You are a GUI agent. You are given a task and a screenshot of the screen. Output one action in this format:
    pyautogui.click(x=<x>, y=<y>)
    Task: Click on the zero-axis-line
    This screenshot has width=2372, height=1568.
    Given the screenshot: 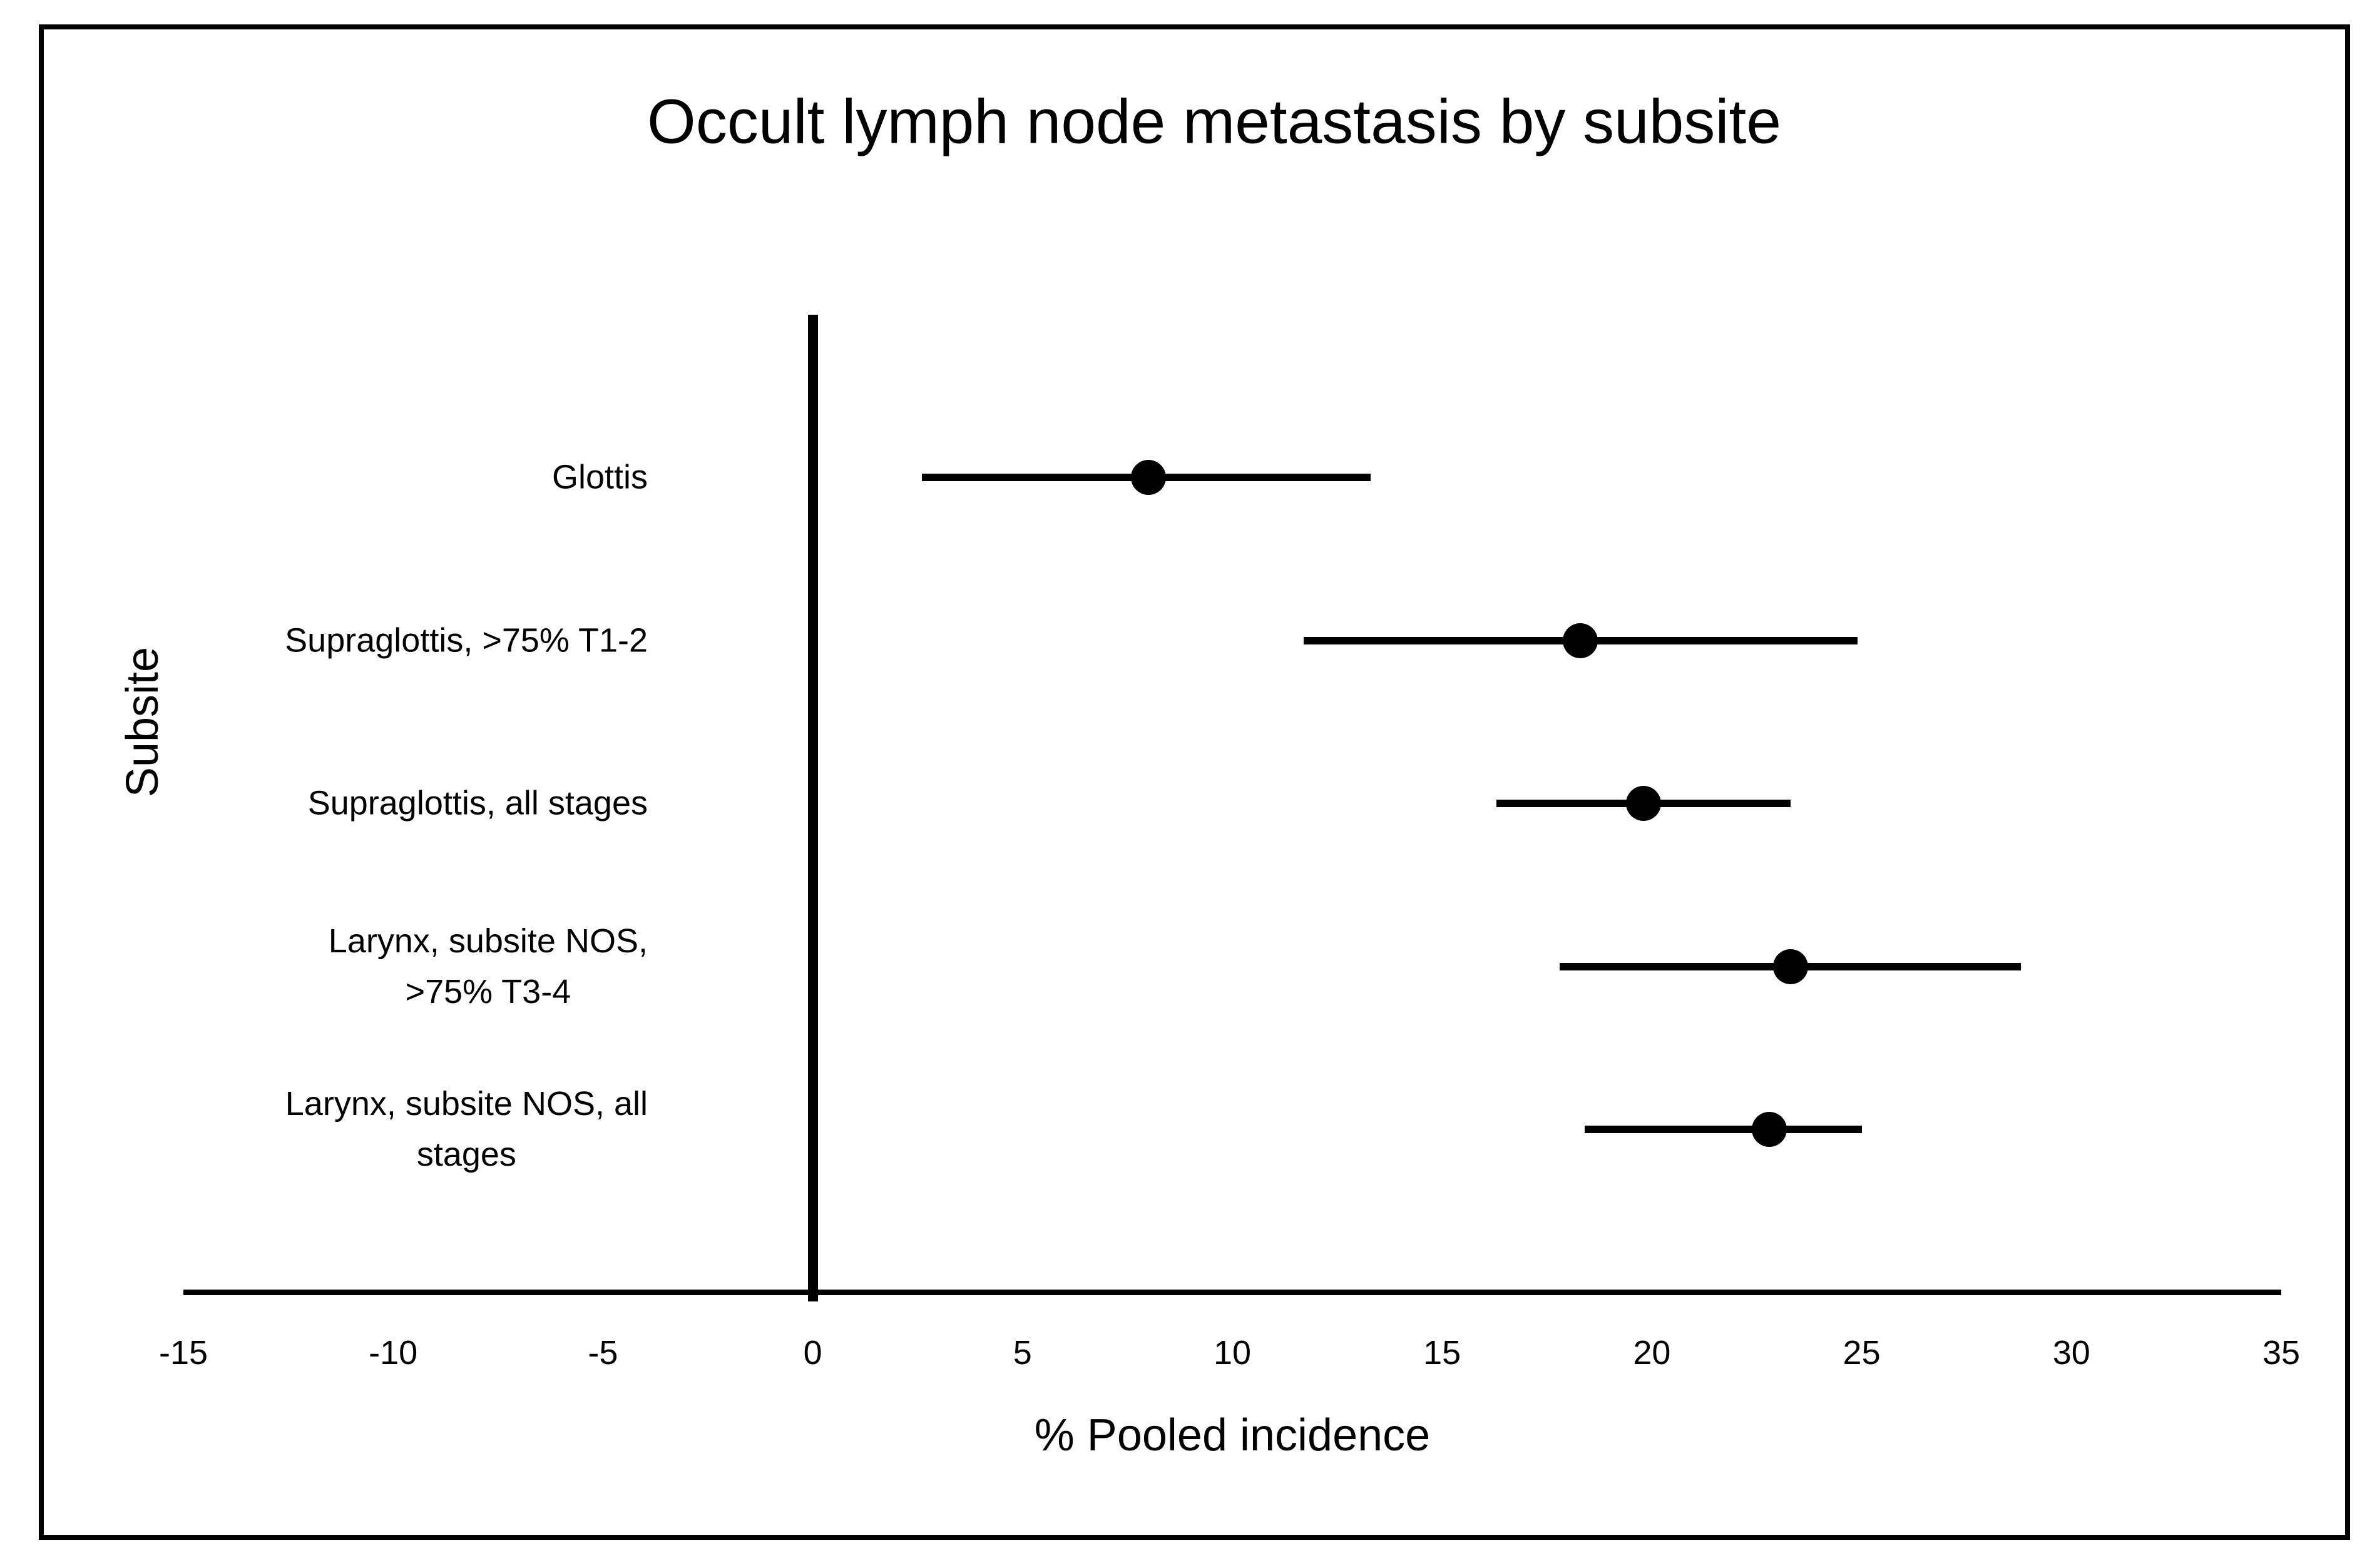 What is the action you would take?
    pyautogui.click(x=813, y=808)
    